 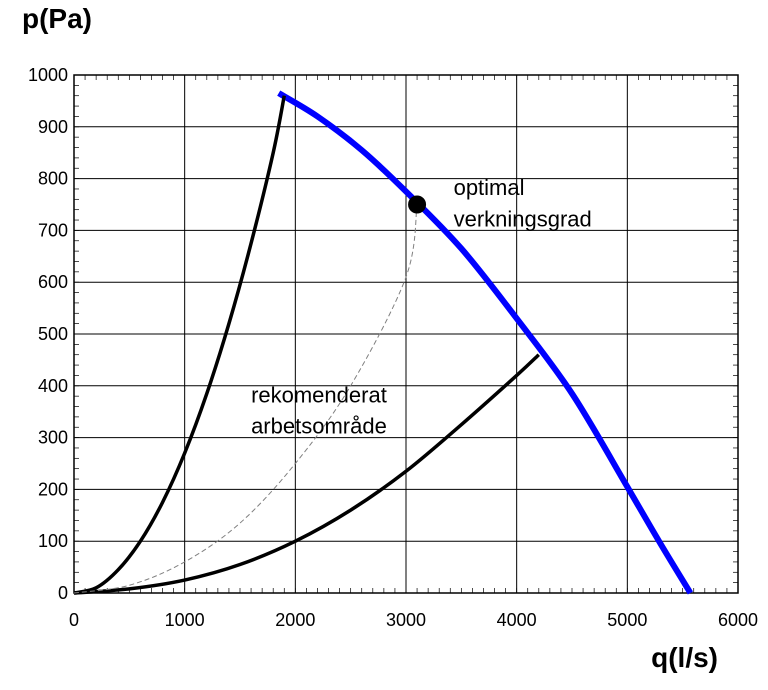 What do you see at coordinates (53, 230) in the screenshot?
I see `y-tick-label: 700` at bounding box center [53, 230].